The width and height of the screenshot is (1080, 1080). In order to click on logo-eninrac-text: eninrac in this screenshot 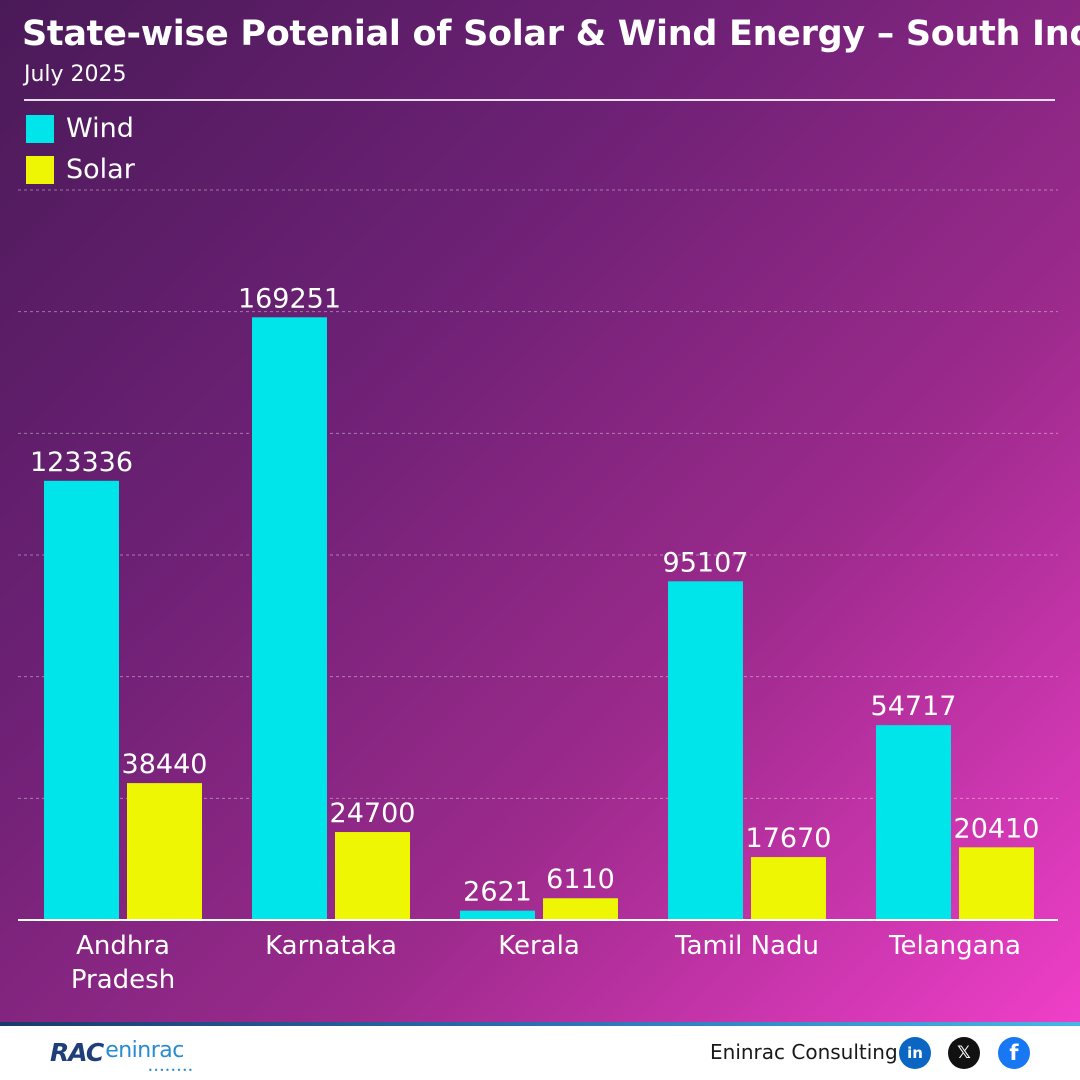, I will do `click(144, 1050)`.